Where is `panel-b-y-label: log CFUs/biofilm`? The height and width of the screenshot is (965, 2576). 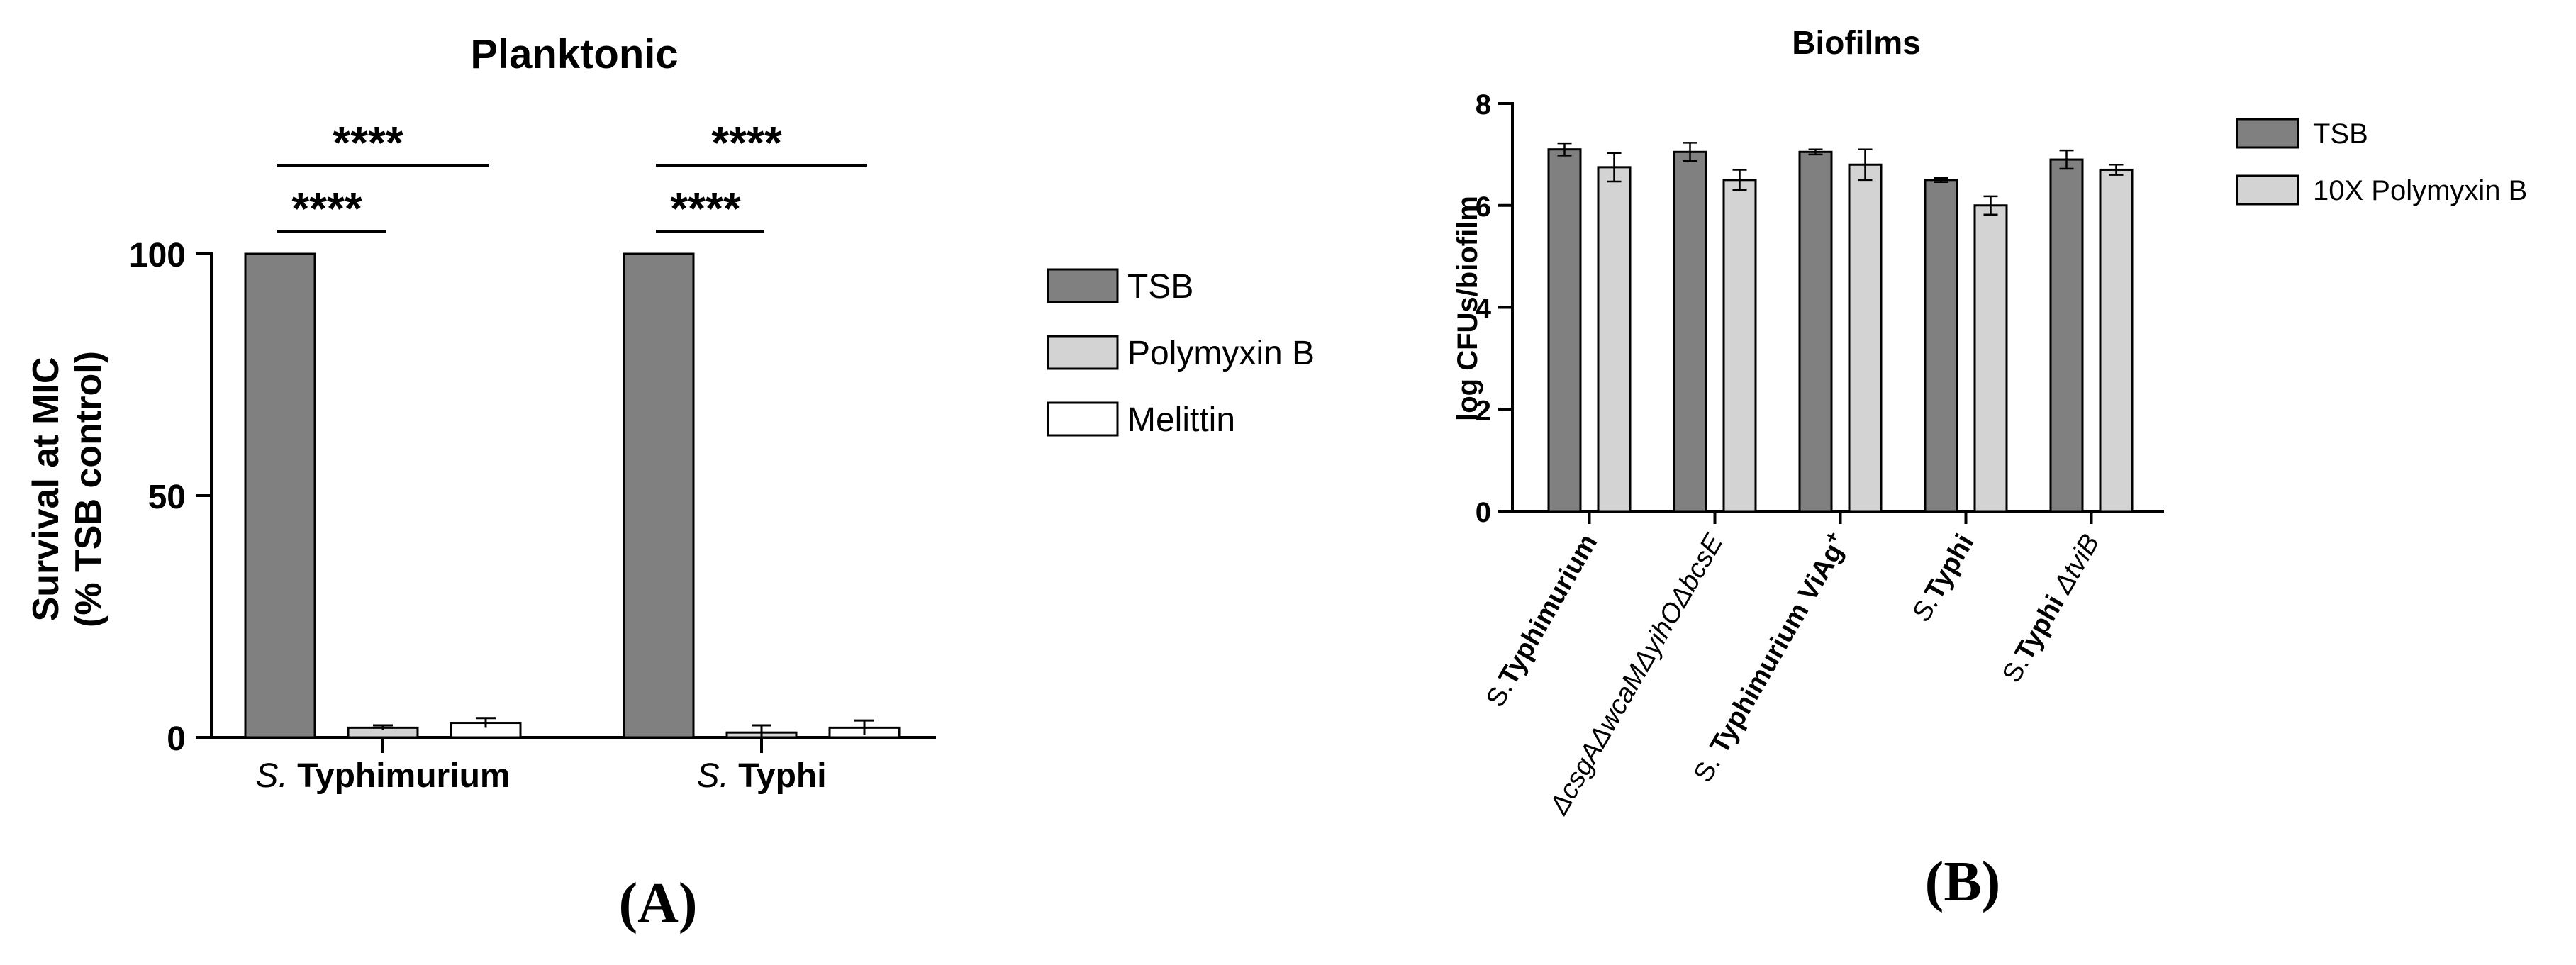
panel-b-y-label: log CFUs/biofilm is located at coordinates (1467, 308).